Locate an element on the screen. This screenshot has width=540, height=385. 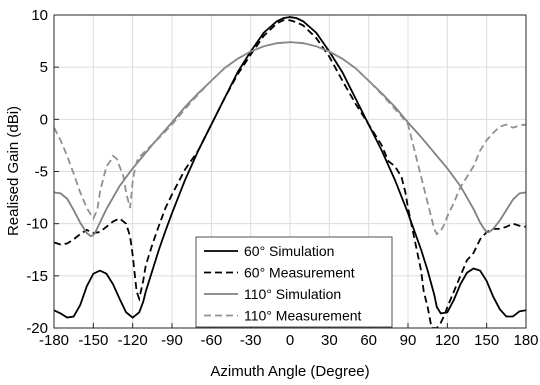
x-tick-label: -150 is located at coordinates (93, 340).